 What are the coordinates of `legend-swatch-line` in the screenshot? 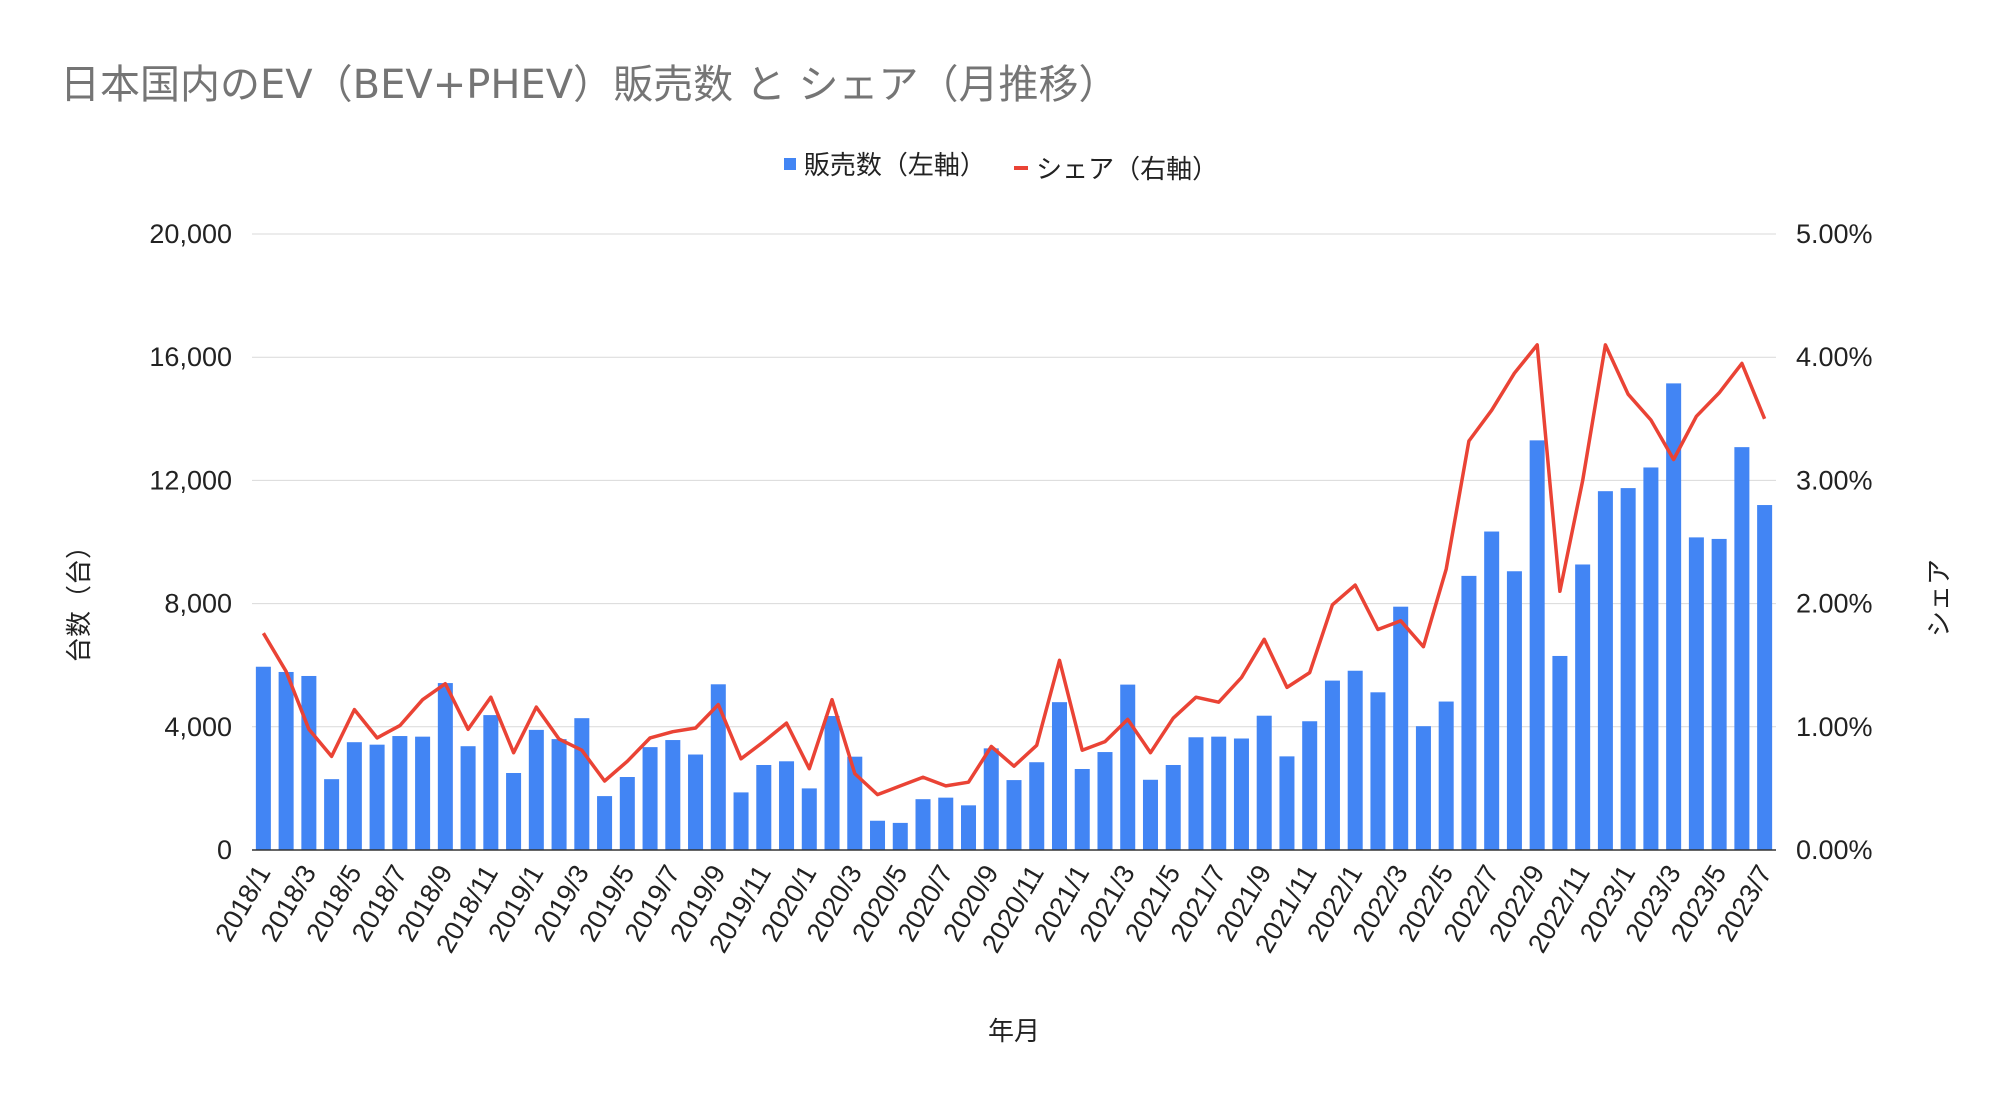 It's located at (1021, 167).